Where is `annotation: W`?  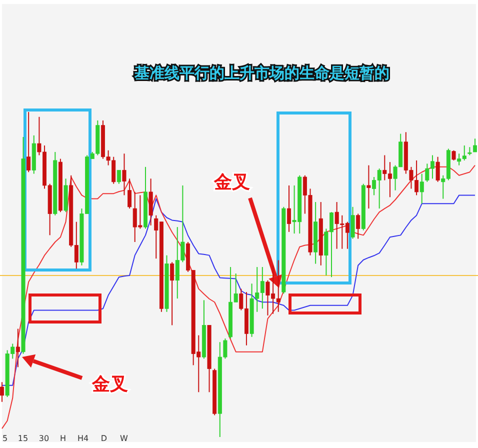
annotation: W is located at coordinates (124, 438).